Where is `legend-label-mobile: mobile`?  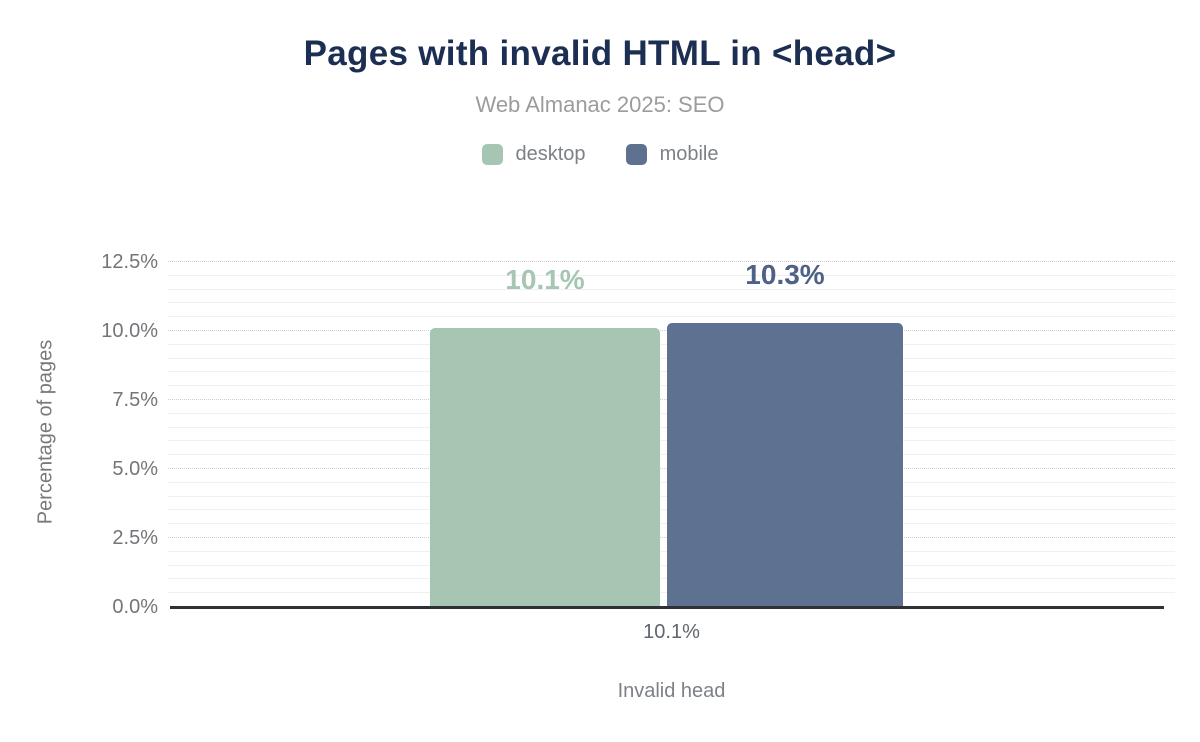
legend-label-mobile: mobile is located at coordinates (689, 154).